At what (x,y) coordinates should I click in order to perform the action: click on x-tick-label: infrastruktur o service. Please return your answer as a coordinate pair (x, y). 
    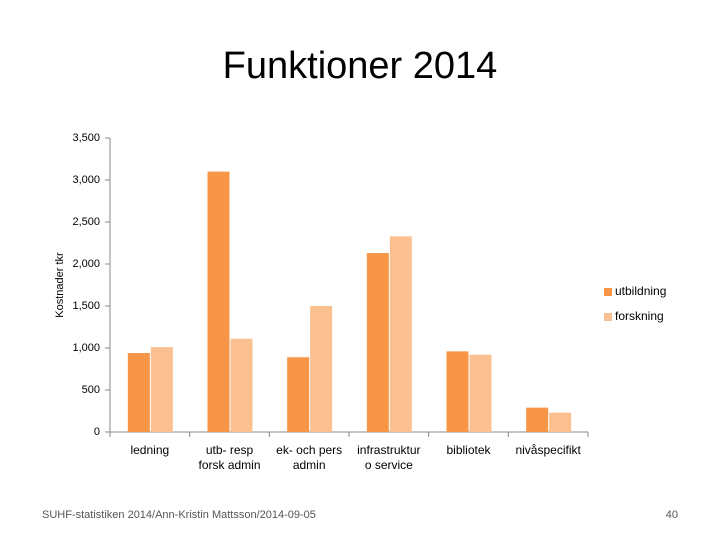
    Looking at the image, I should click on (389, 457).